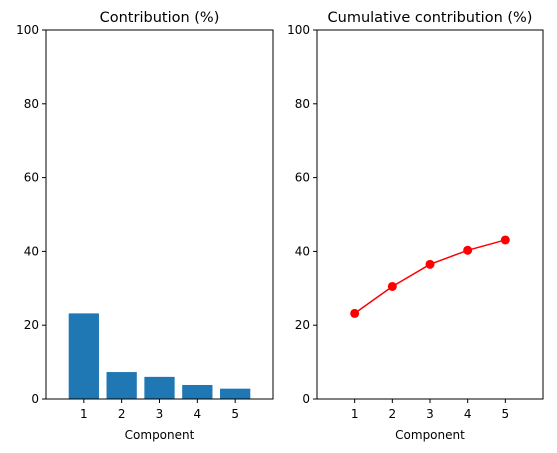  I want to click on series-line, so click(430, 277).